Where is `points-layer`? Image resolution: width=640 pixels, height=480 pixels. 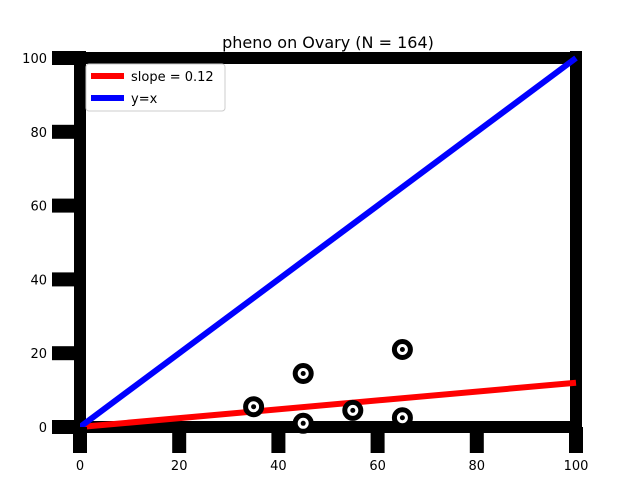 points-layer is located at coordinates (328, 386).